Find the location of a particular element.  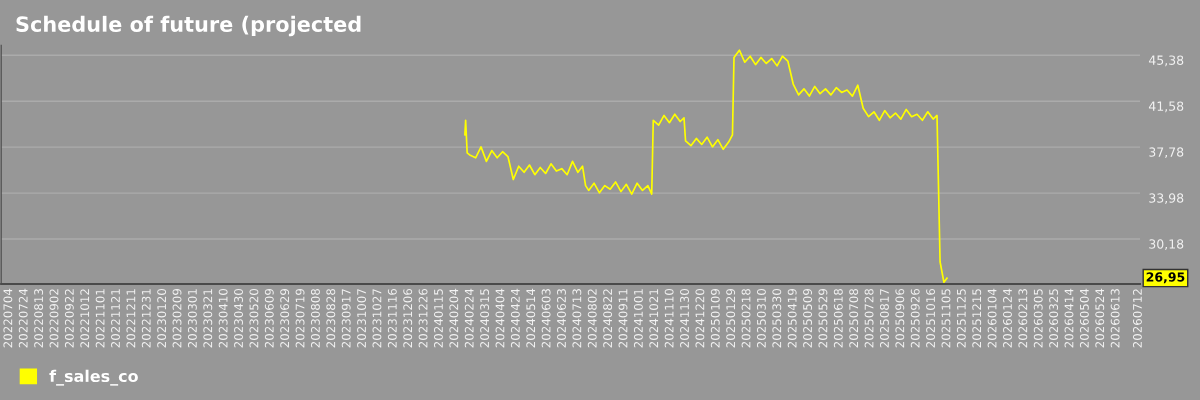

x-tick-label: 20231206 is located at coordinates (408, 318).